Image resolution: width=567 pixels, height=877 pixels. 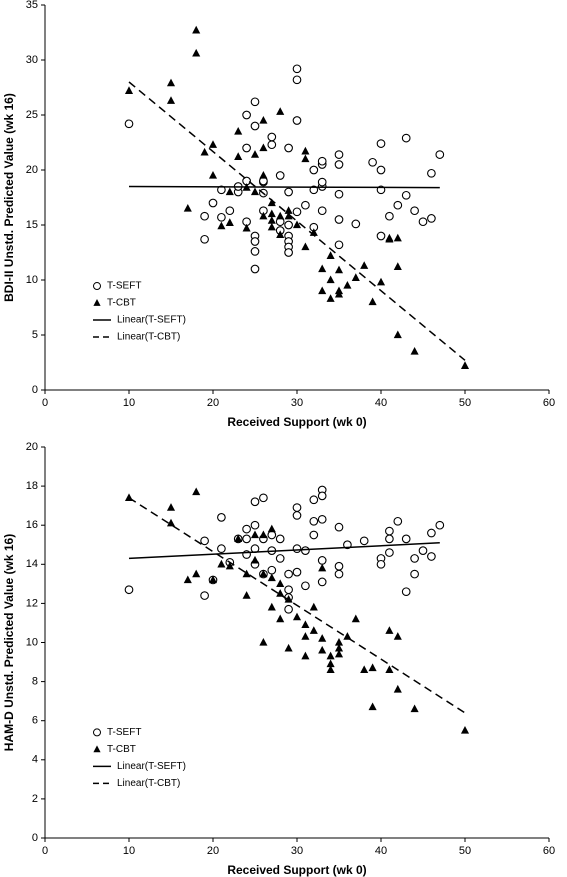 What do you see at coordinates (35, 390) in the screenshot?
I see `y-tick-label: 0` at bounding box center [35, 390].